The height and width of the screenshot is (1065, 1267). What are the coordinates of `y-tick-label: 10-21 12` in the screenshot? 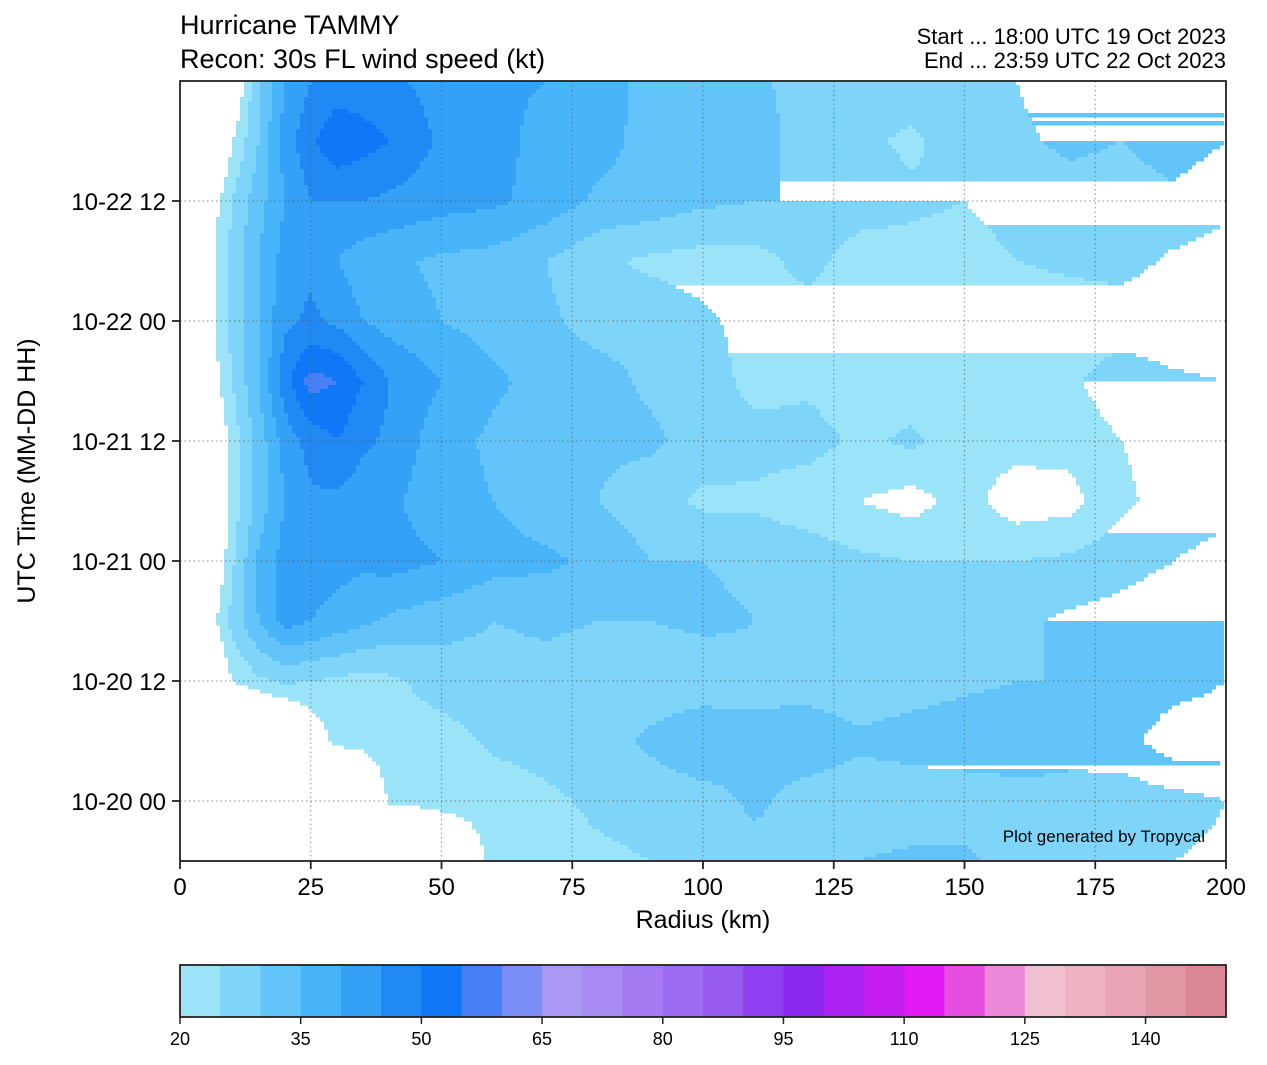 It's located at (118, 442).